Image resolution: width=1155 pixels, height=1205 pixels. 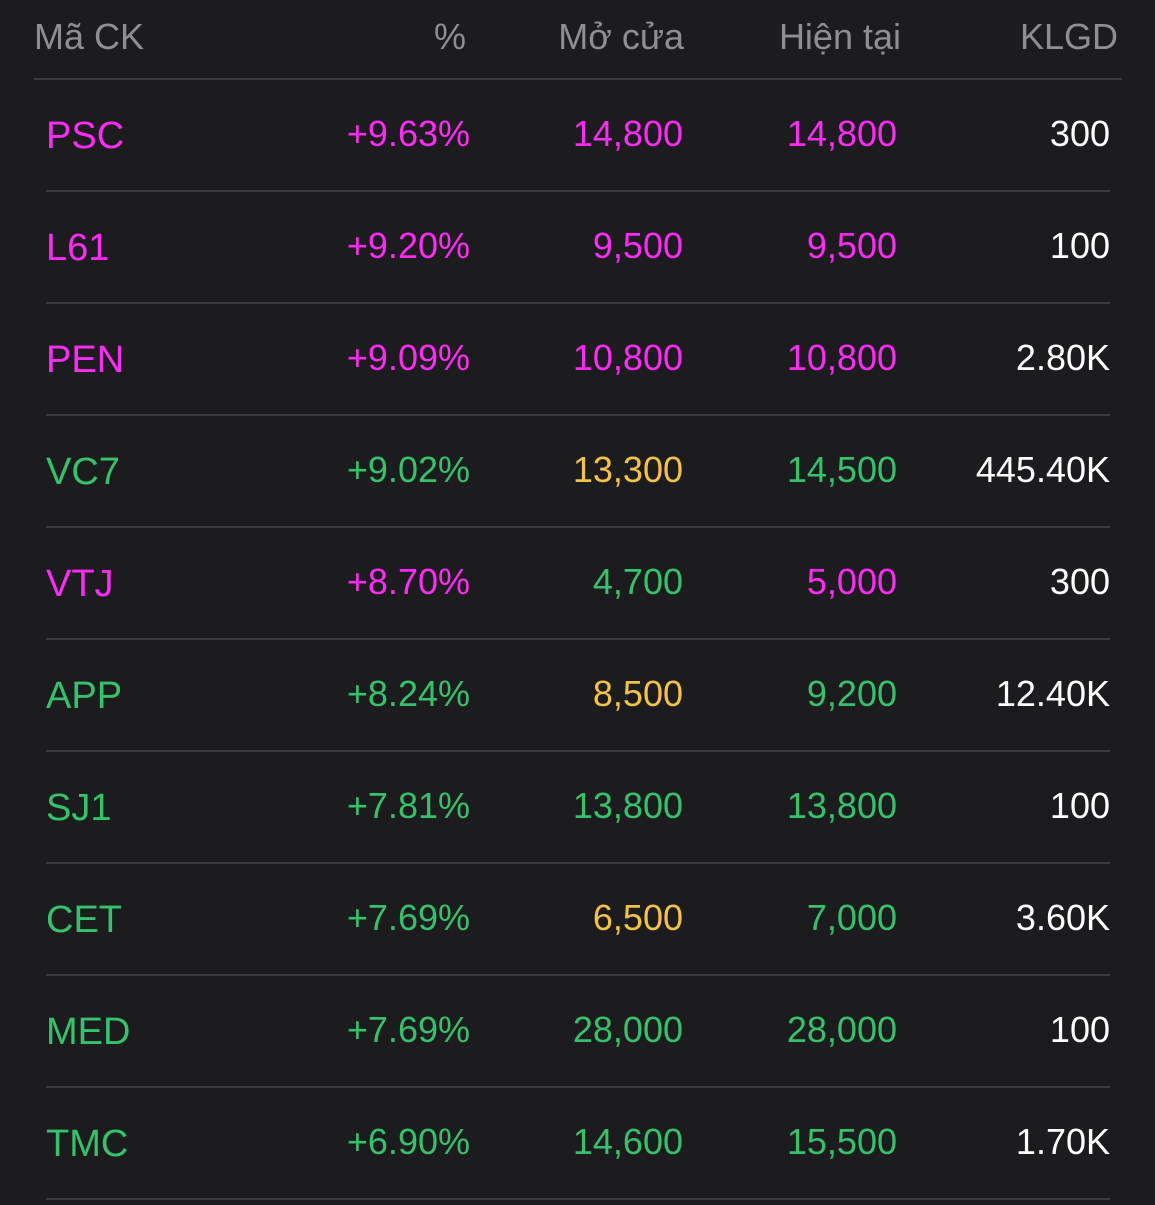 What do you see at coordinates (408, 245) in the screenshot?
I see `stock-percent-change: +9.20%` at bounding box center [408, 245].